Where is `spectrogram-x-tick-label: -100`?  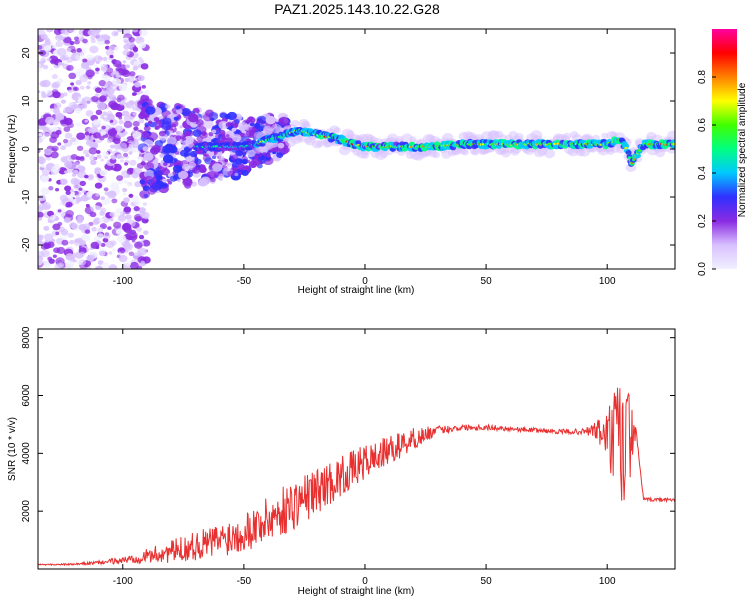
spectrogram-x-tick-label: -100 is located at coordinates (123, 281).